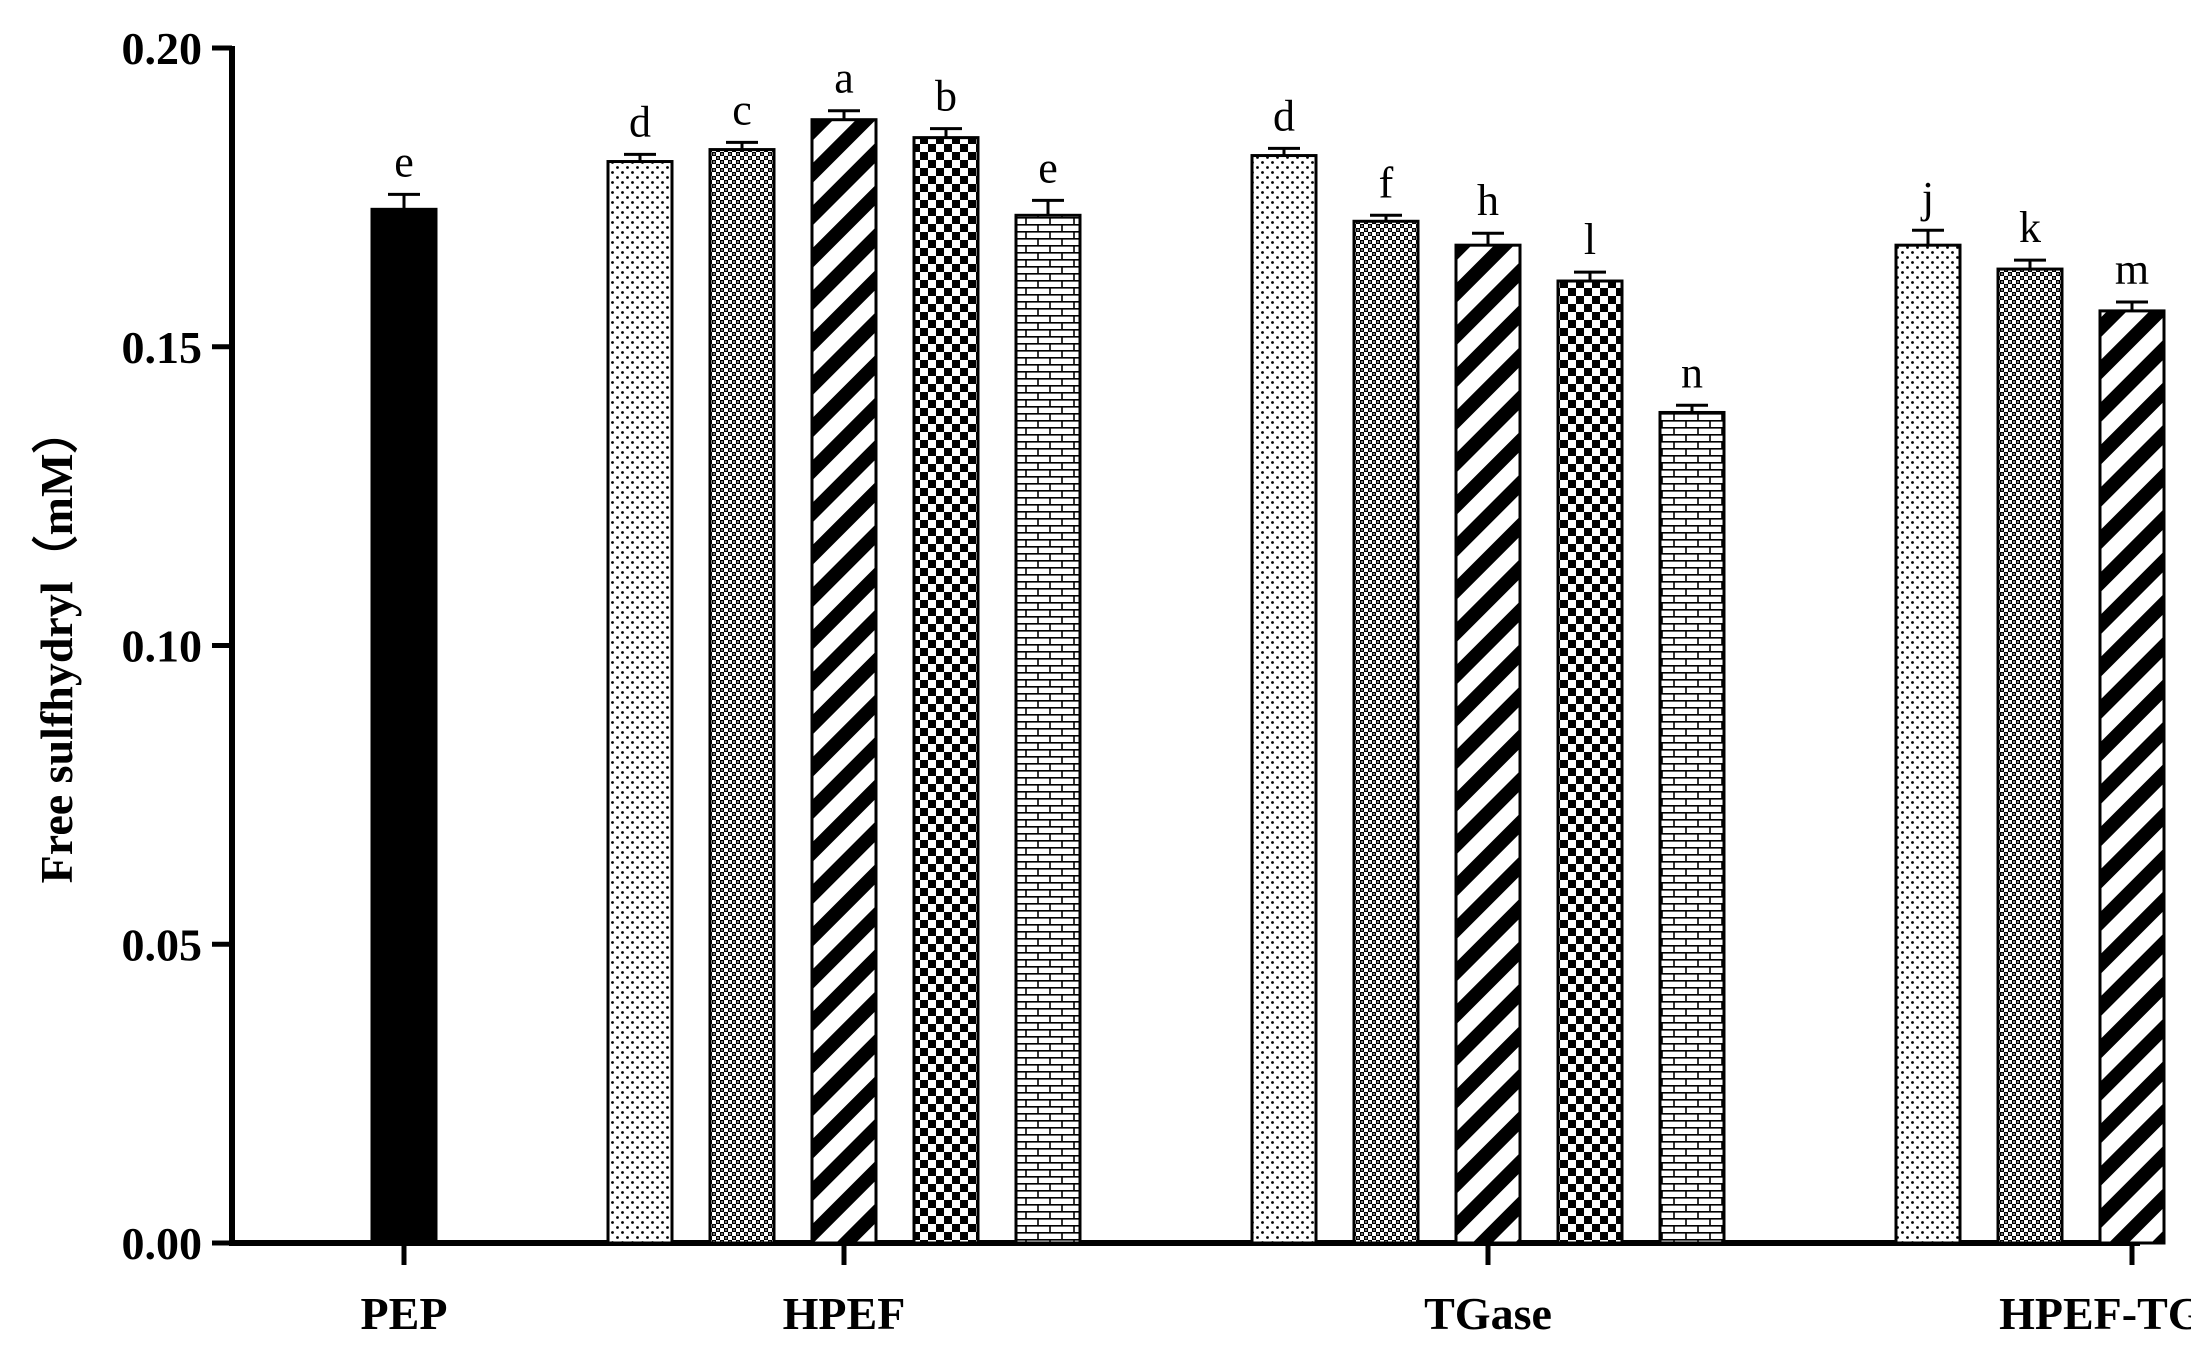 Image resolution: width=2191 pixels, height=1368 pixels. Describe the element at coordinates (844, 78) in the screenshot. I see `significance-label: a` at that location.